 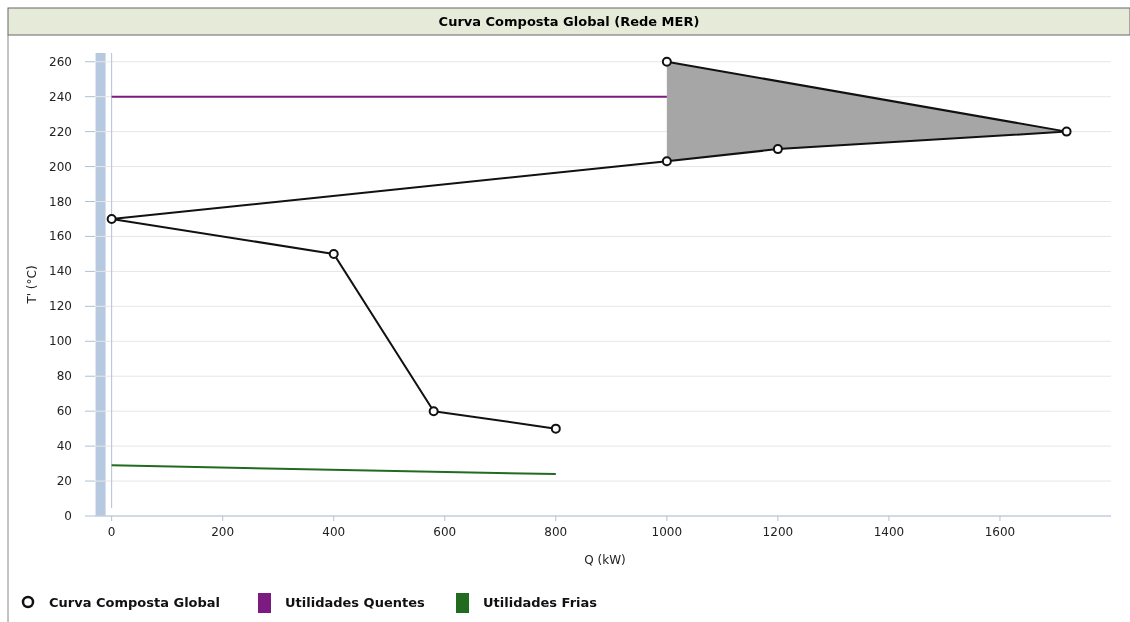 What do you see at coordinates (60, 61) in the screenshot?
I see `y-tick-label: 260` at bounding box center [60, 61].